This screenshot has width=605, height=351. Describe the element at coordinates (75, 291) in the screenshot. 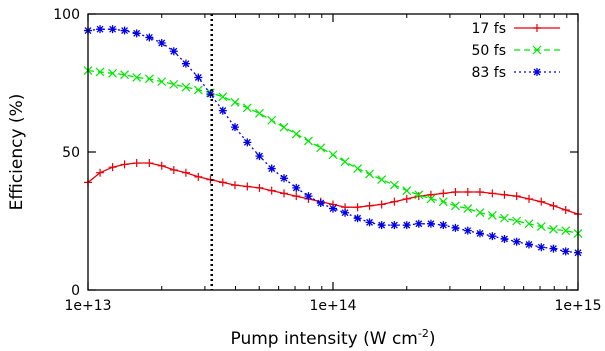

I see `y-tick-label: 0` at that location.